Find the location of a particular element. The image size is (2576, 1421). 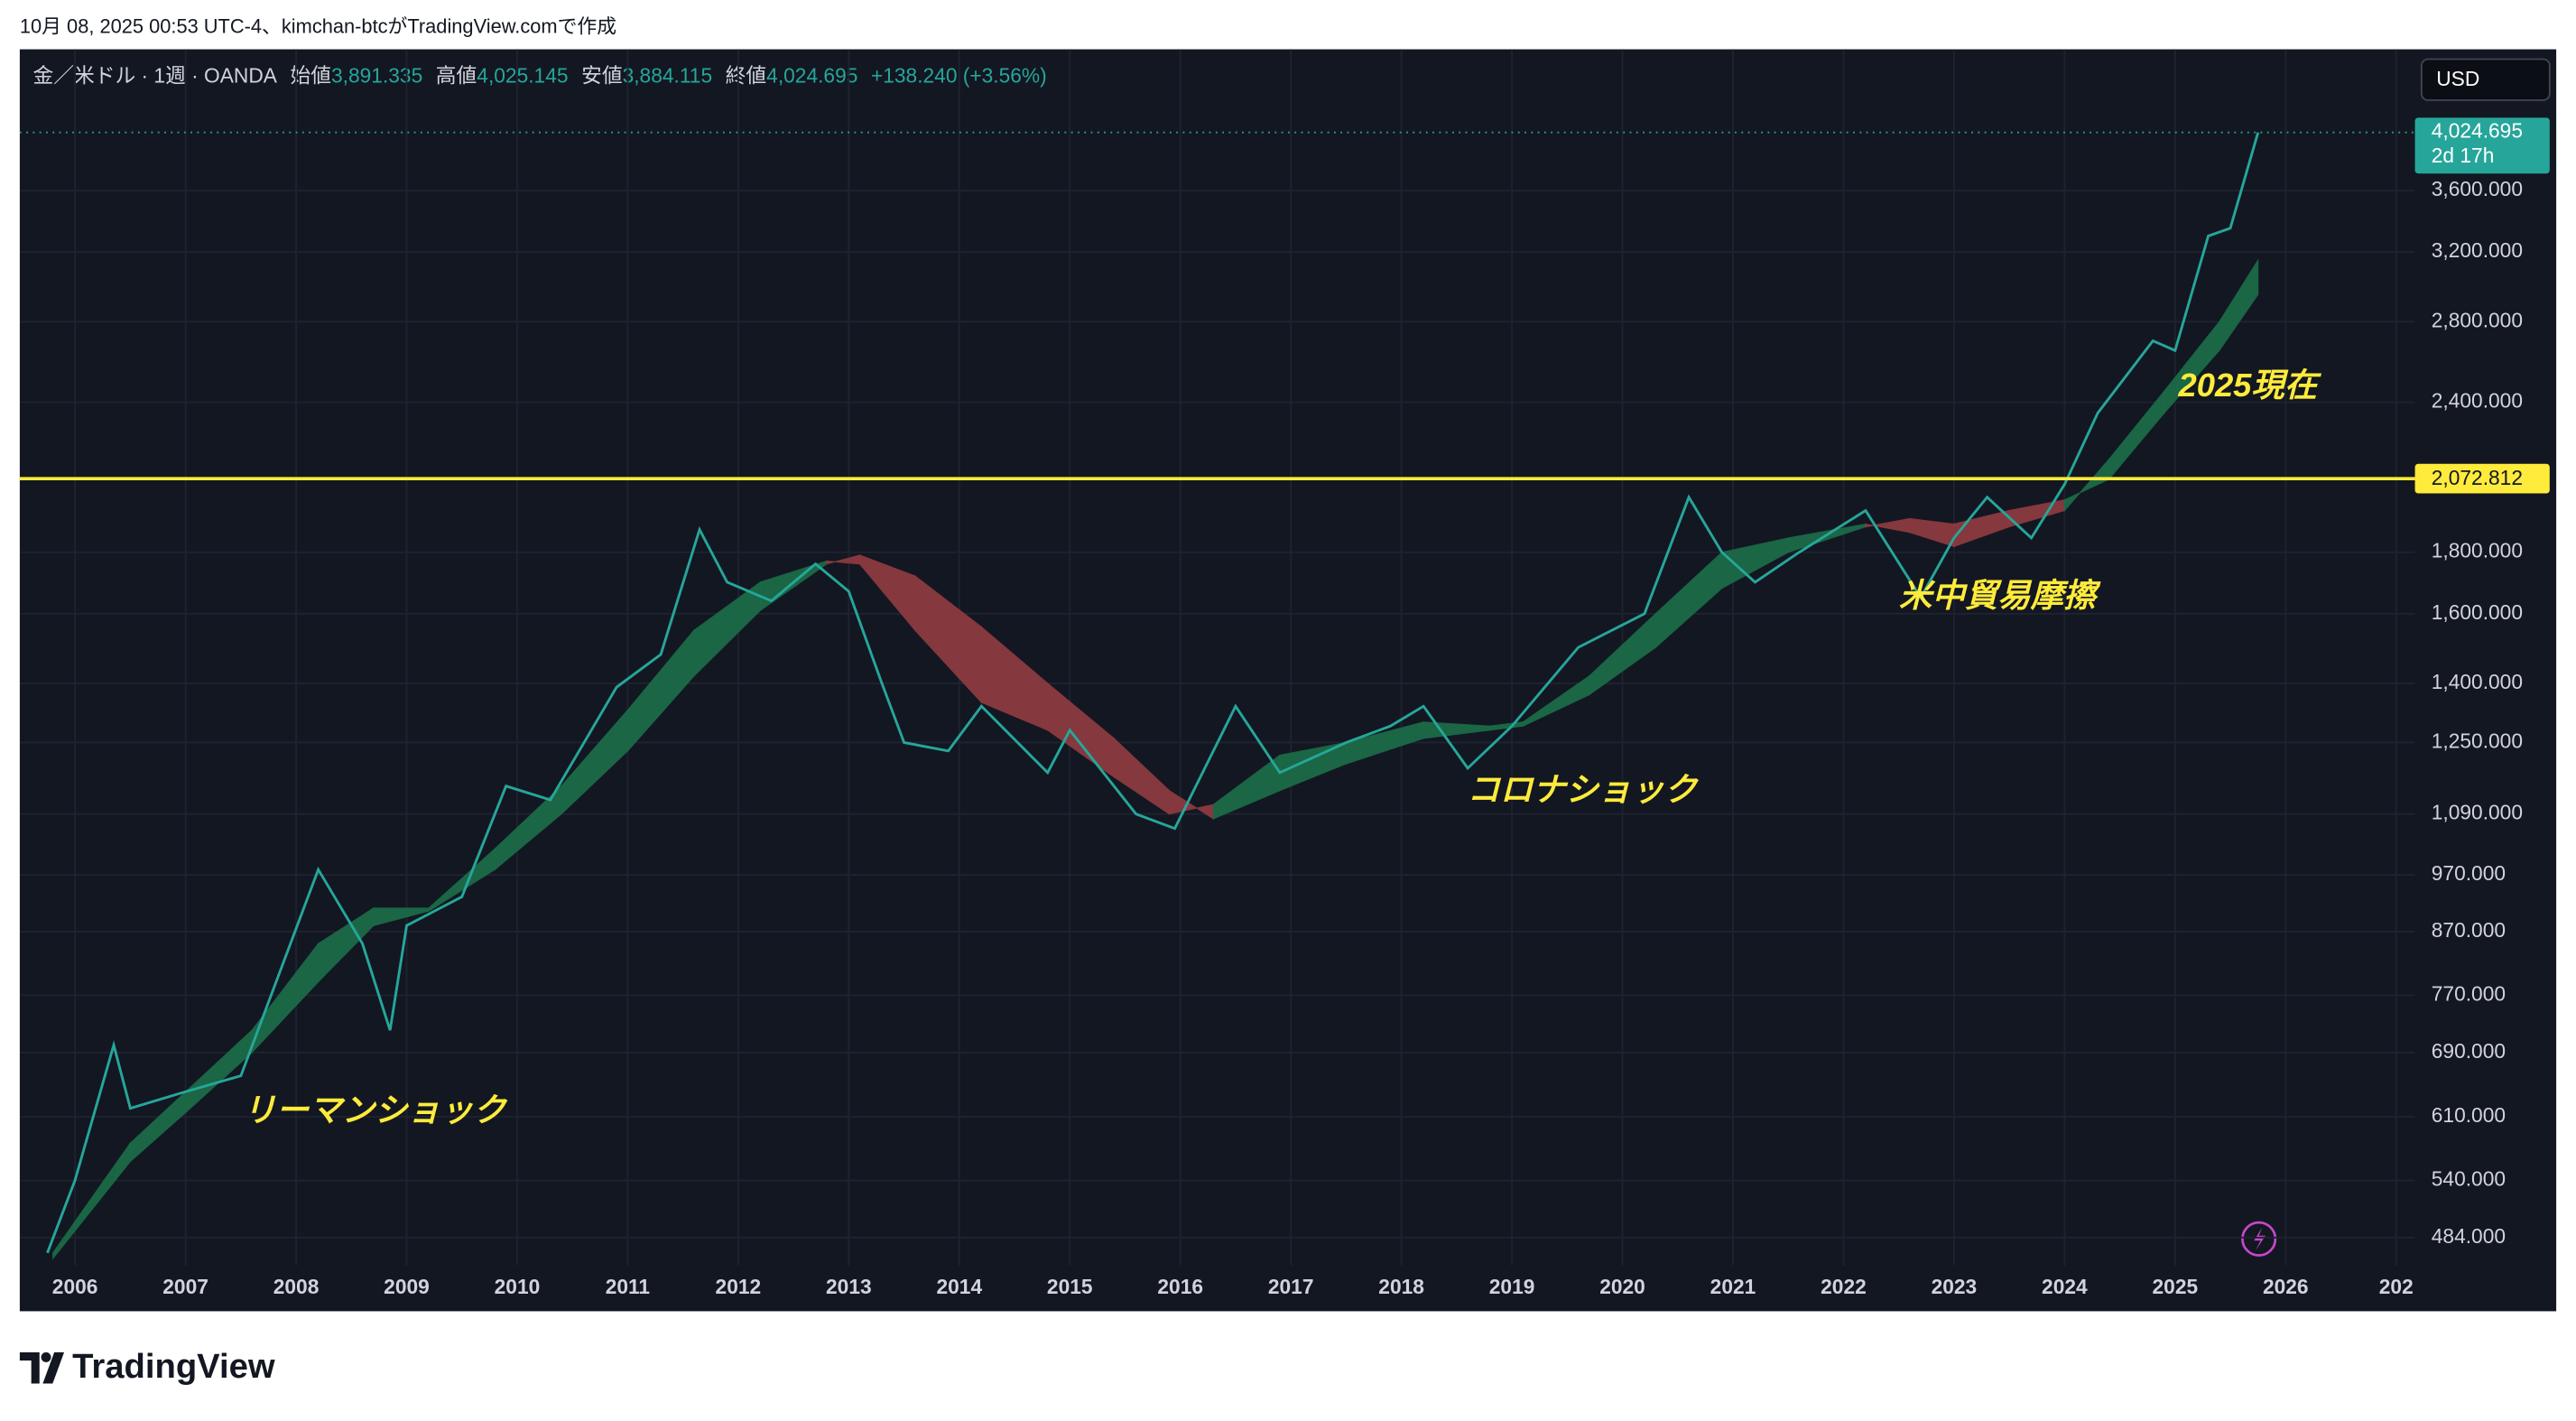

y-tick-label: 2,800.000 is located at coordinates (2477, 319).